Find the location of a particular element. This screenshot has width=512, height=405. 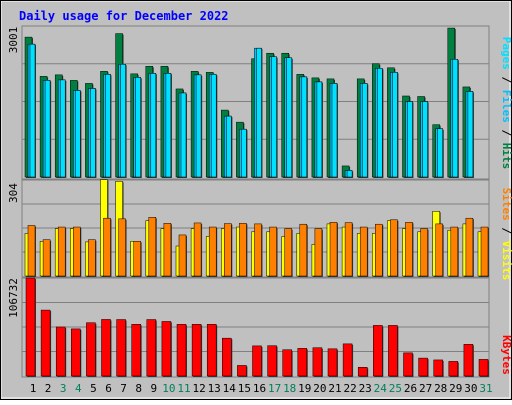

ymax-label-visits: 304 is located at coordinates (13, 193).